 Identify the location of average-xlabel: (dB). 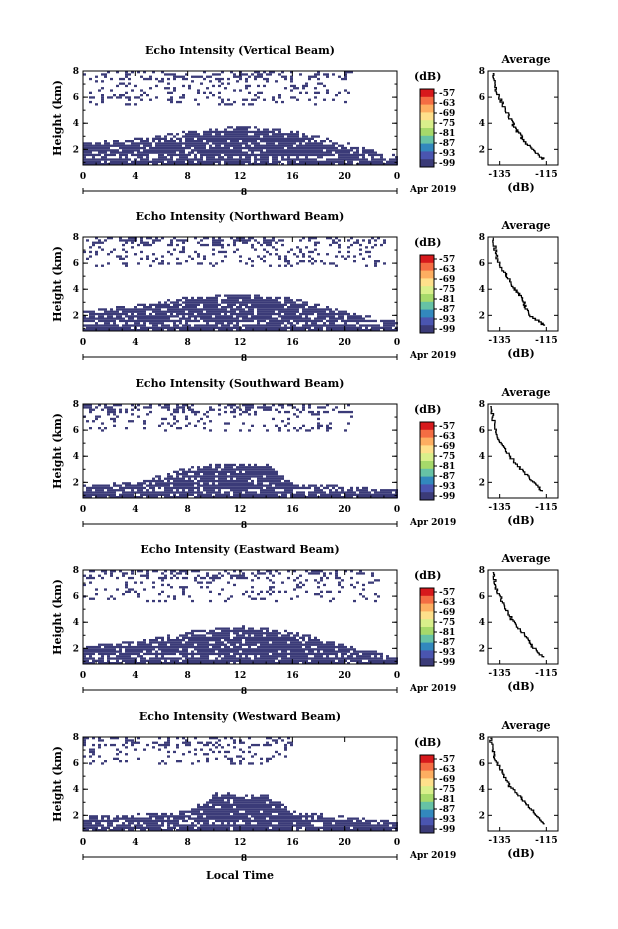
(520, 187).